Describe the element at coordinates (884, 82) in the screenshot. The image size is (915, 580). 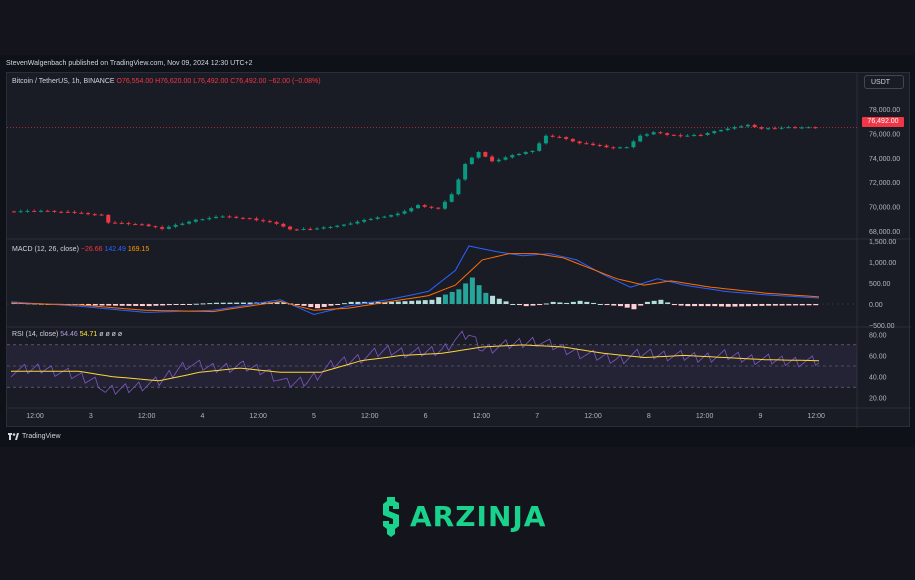
I see `currency-button: USDT` at that location.